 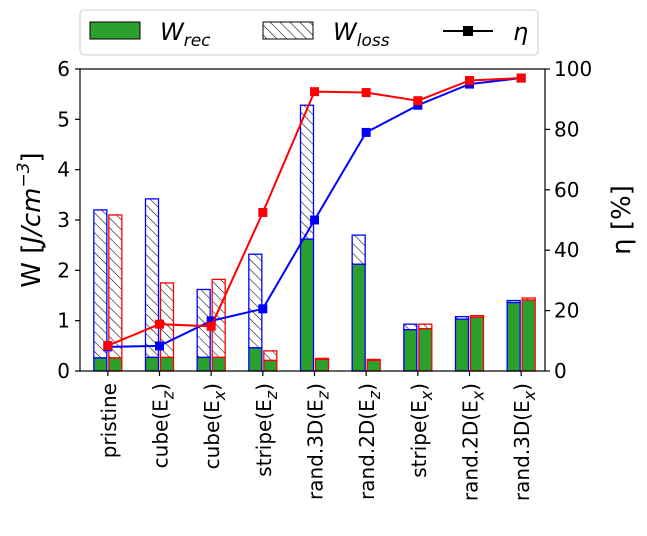 I want to click on legend-label-loss: Wloss, so click(x=361, y=34).